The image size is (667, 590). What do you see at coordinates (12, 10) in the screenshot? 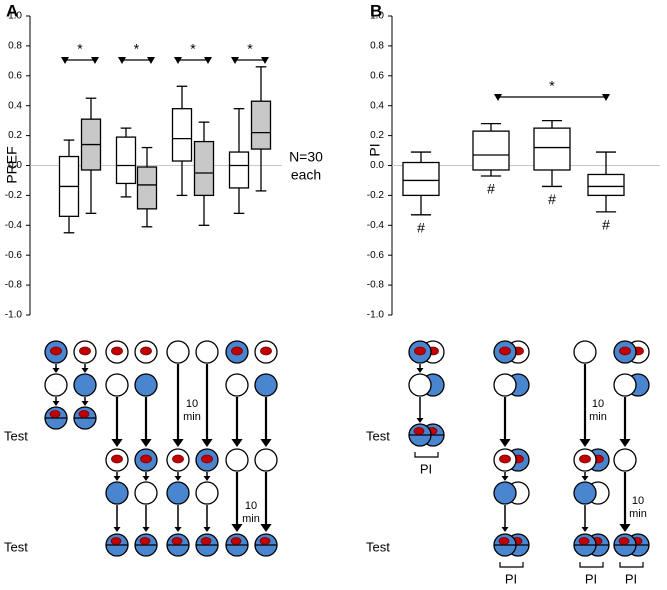
I see `panel-label: A` at bounding box center [12, 10].